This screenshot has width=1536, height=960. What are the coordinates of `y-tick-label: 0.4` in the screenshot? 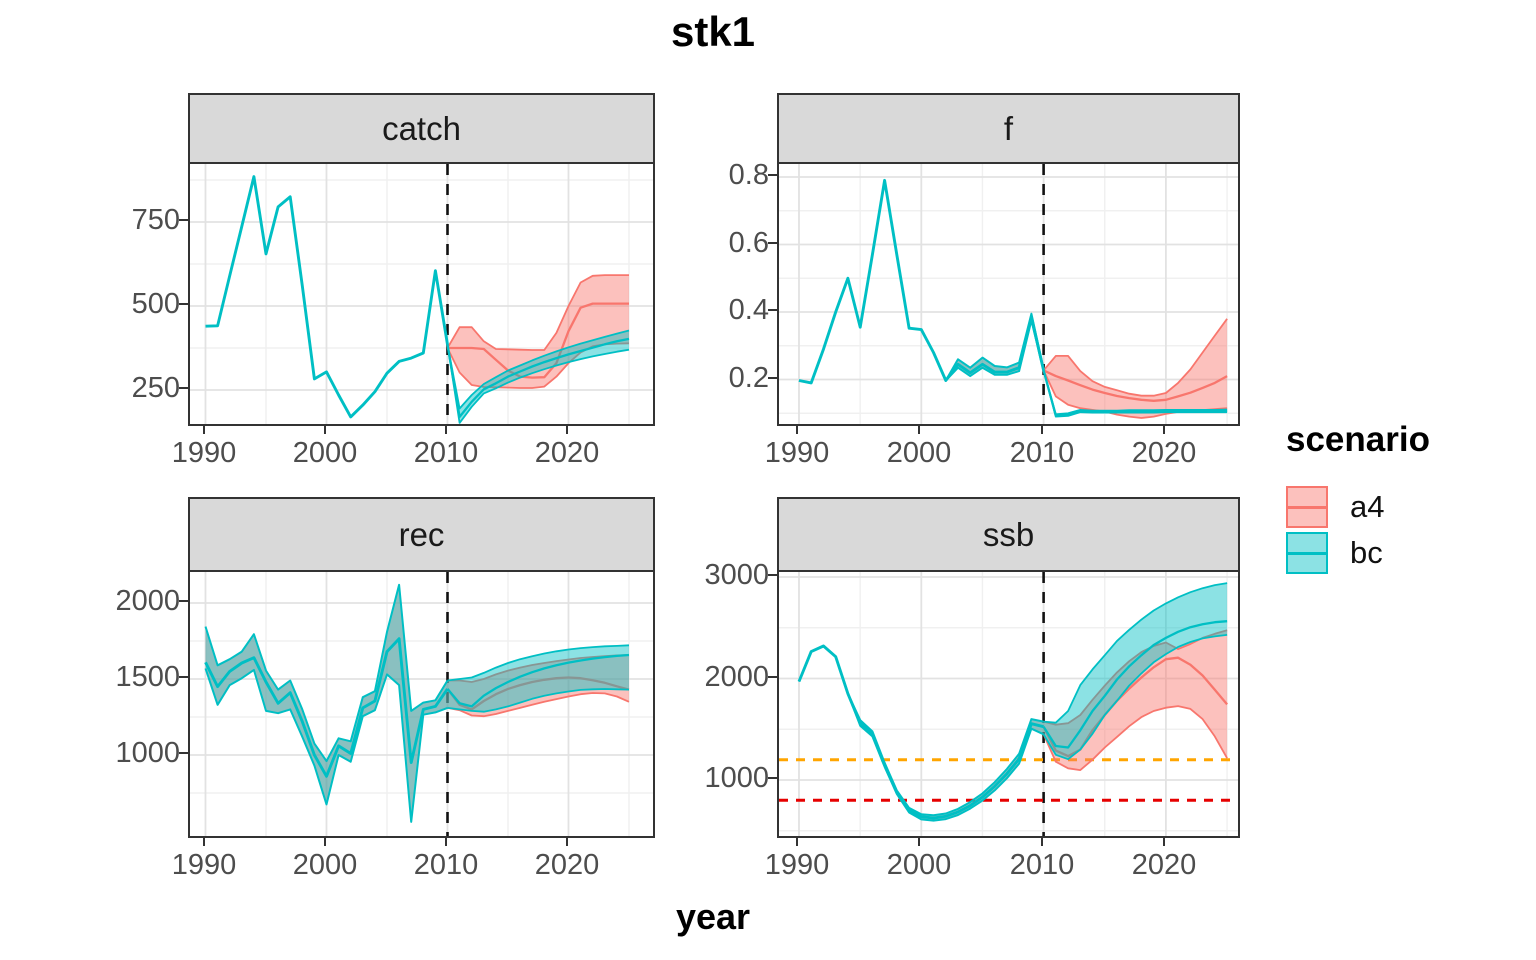 It's located at (748, 310).